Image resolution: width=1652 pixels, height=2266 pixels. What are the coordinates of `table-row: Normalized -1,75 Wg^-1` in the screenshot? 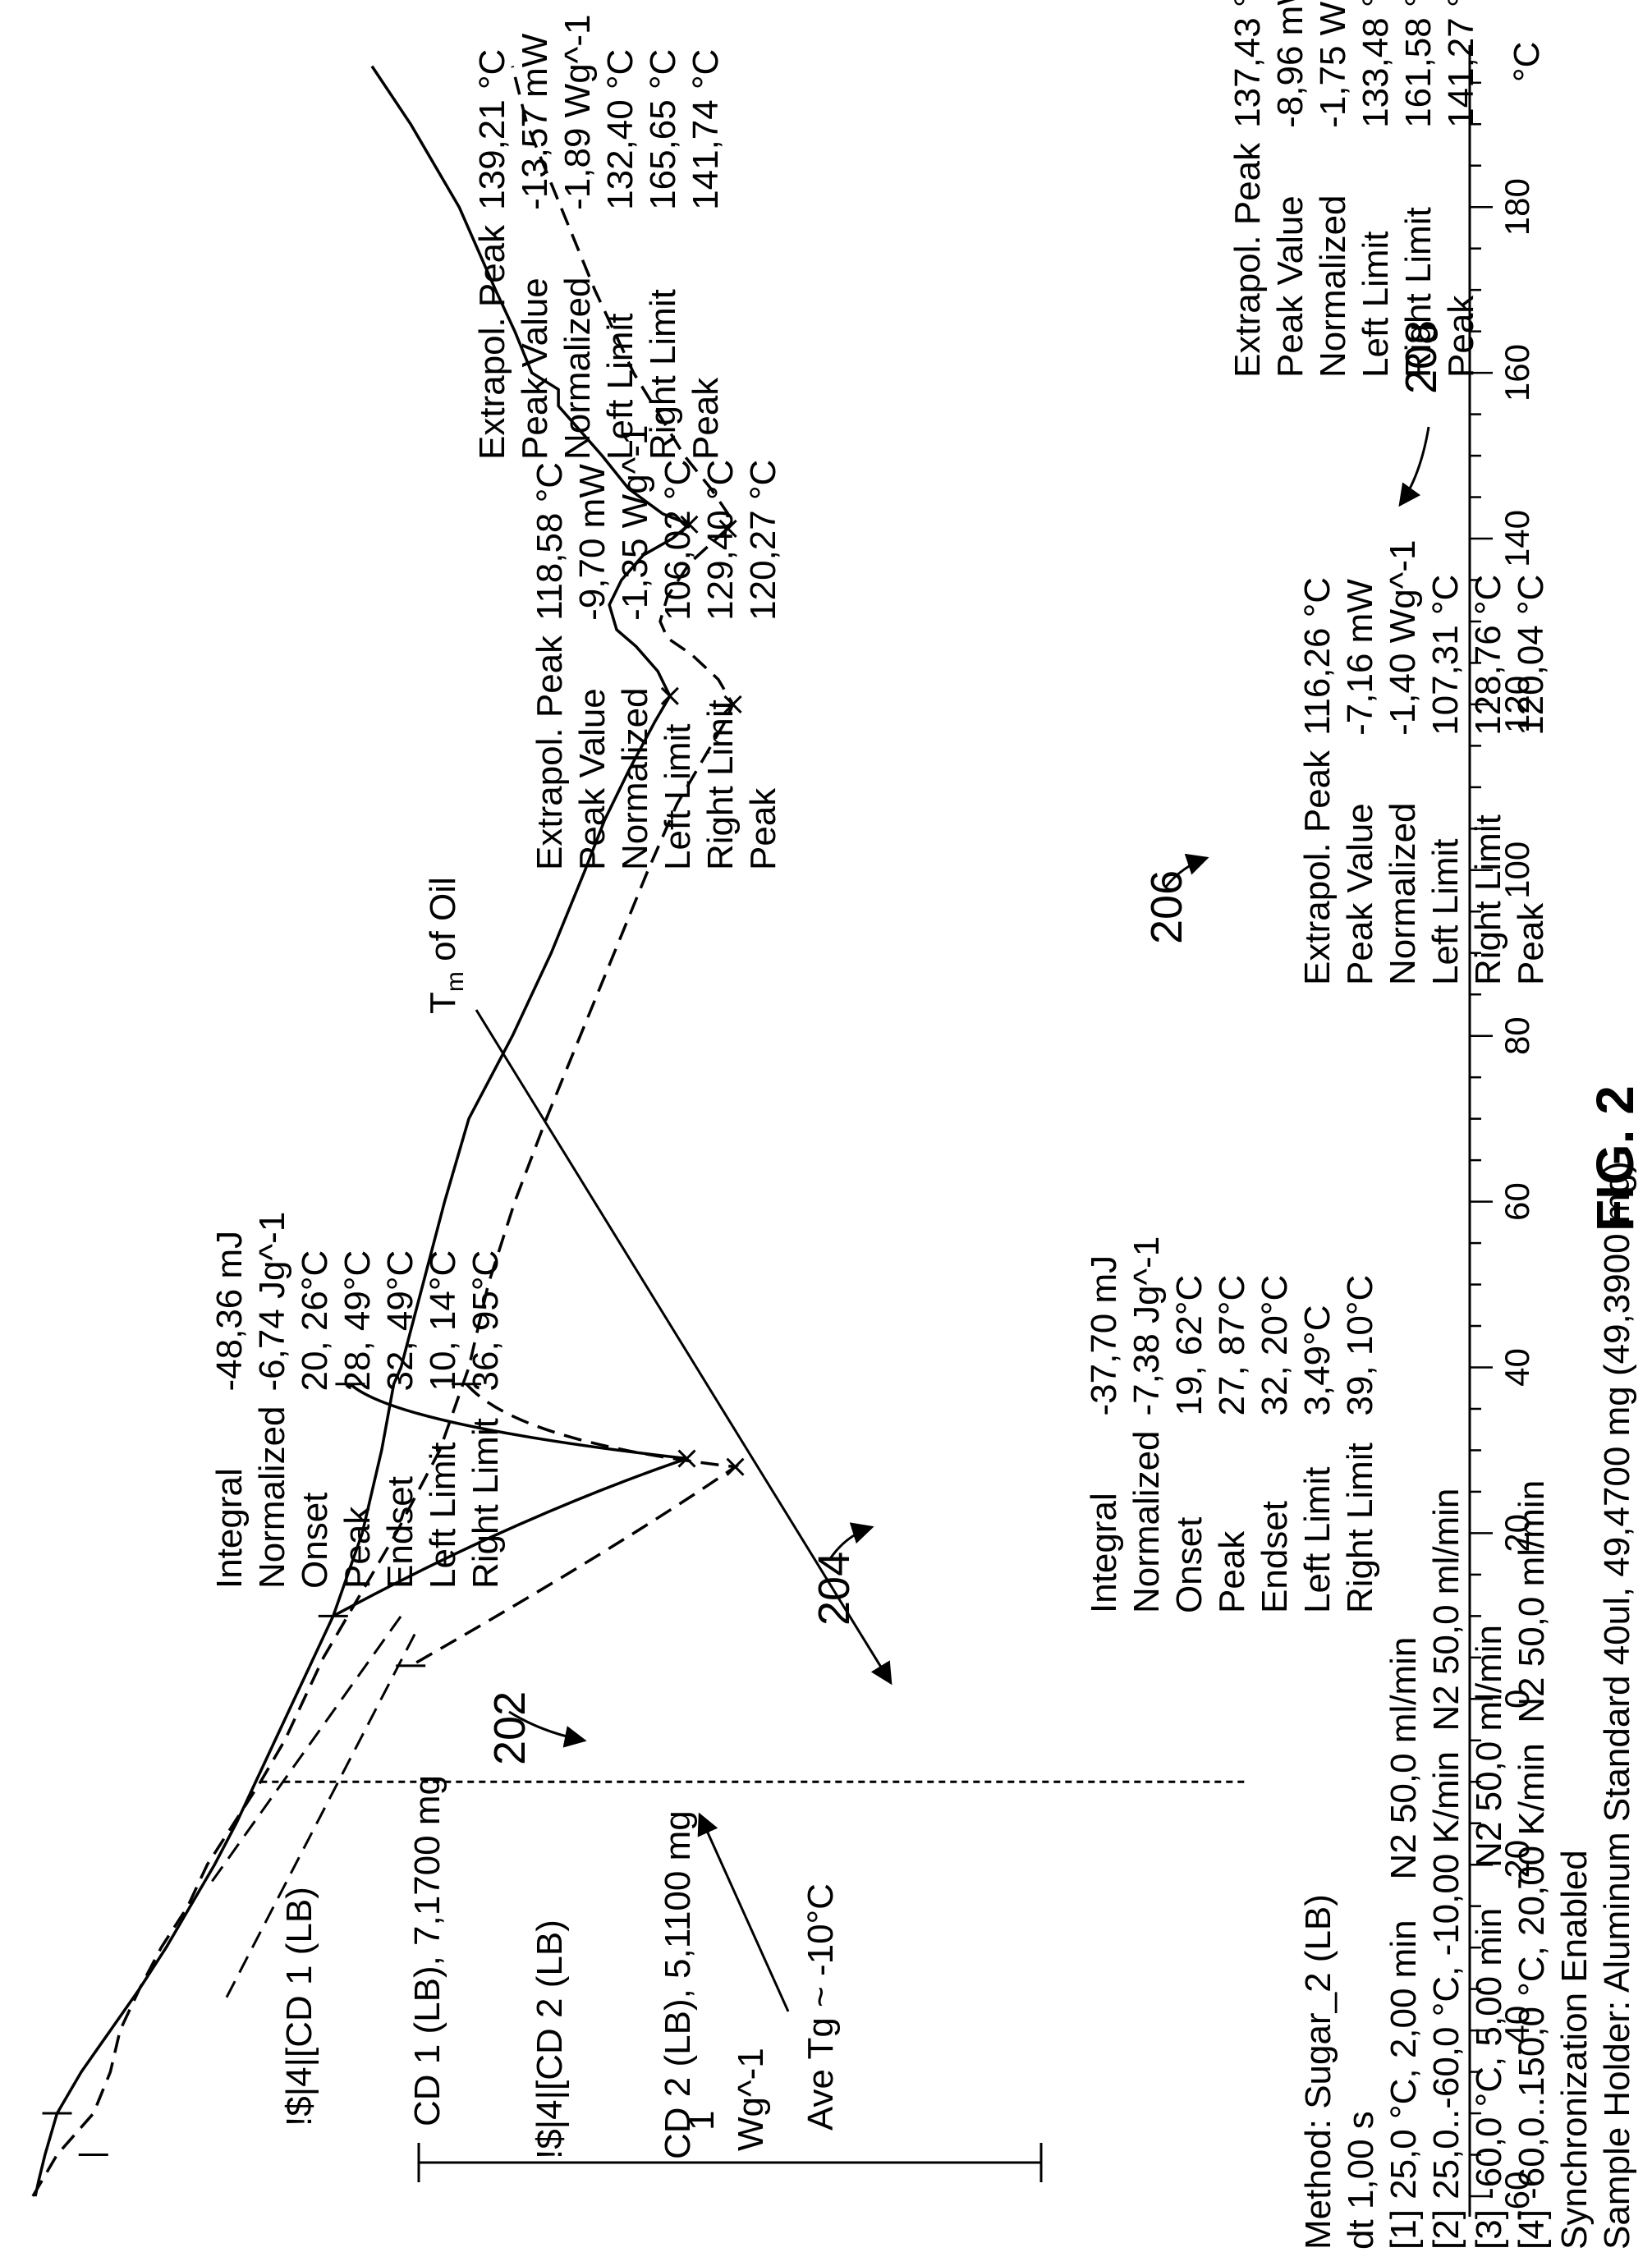 It's located at (1334, 189).